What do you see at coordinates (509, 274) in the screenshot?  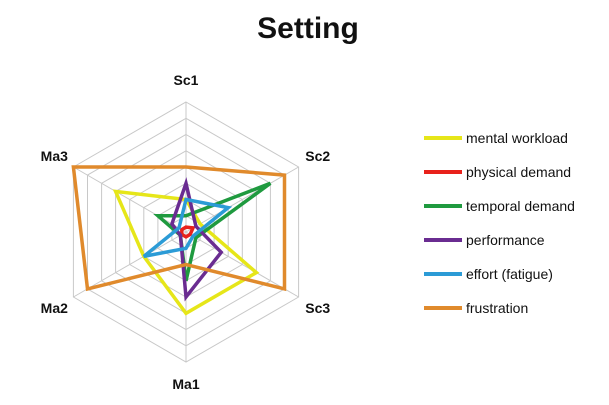 I see `legend-label: effort (fatigue)` at bounding box center [509, 274].